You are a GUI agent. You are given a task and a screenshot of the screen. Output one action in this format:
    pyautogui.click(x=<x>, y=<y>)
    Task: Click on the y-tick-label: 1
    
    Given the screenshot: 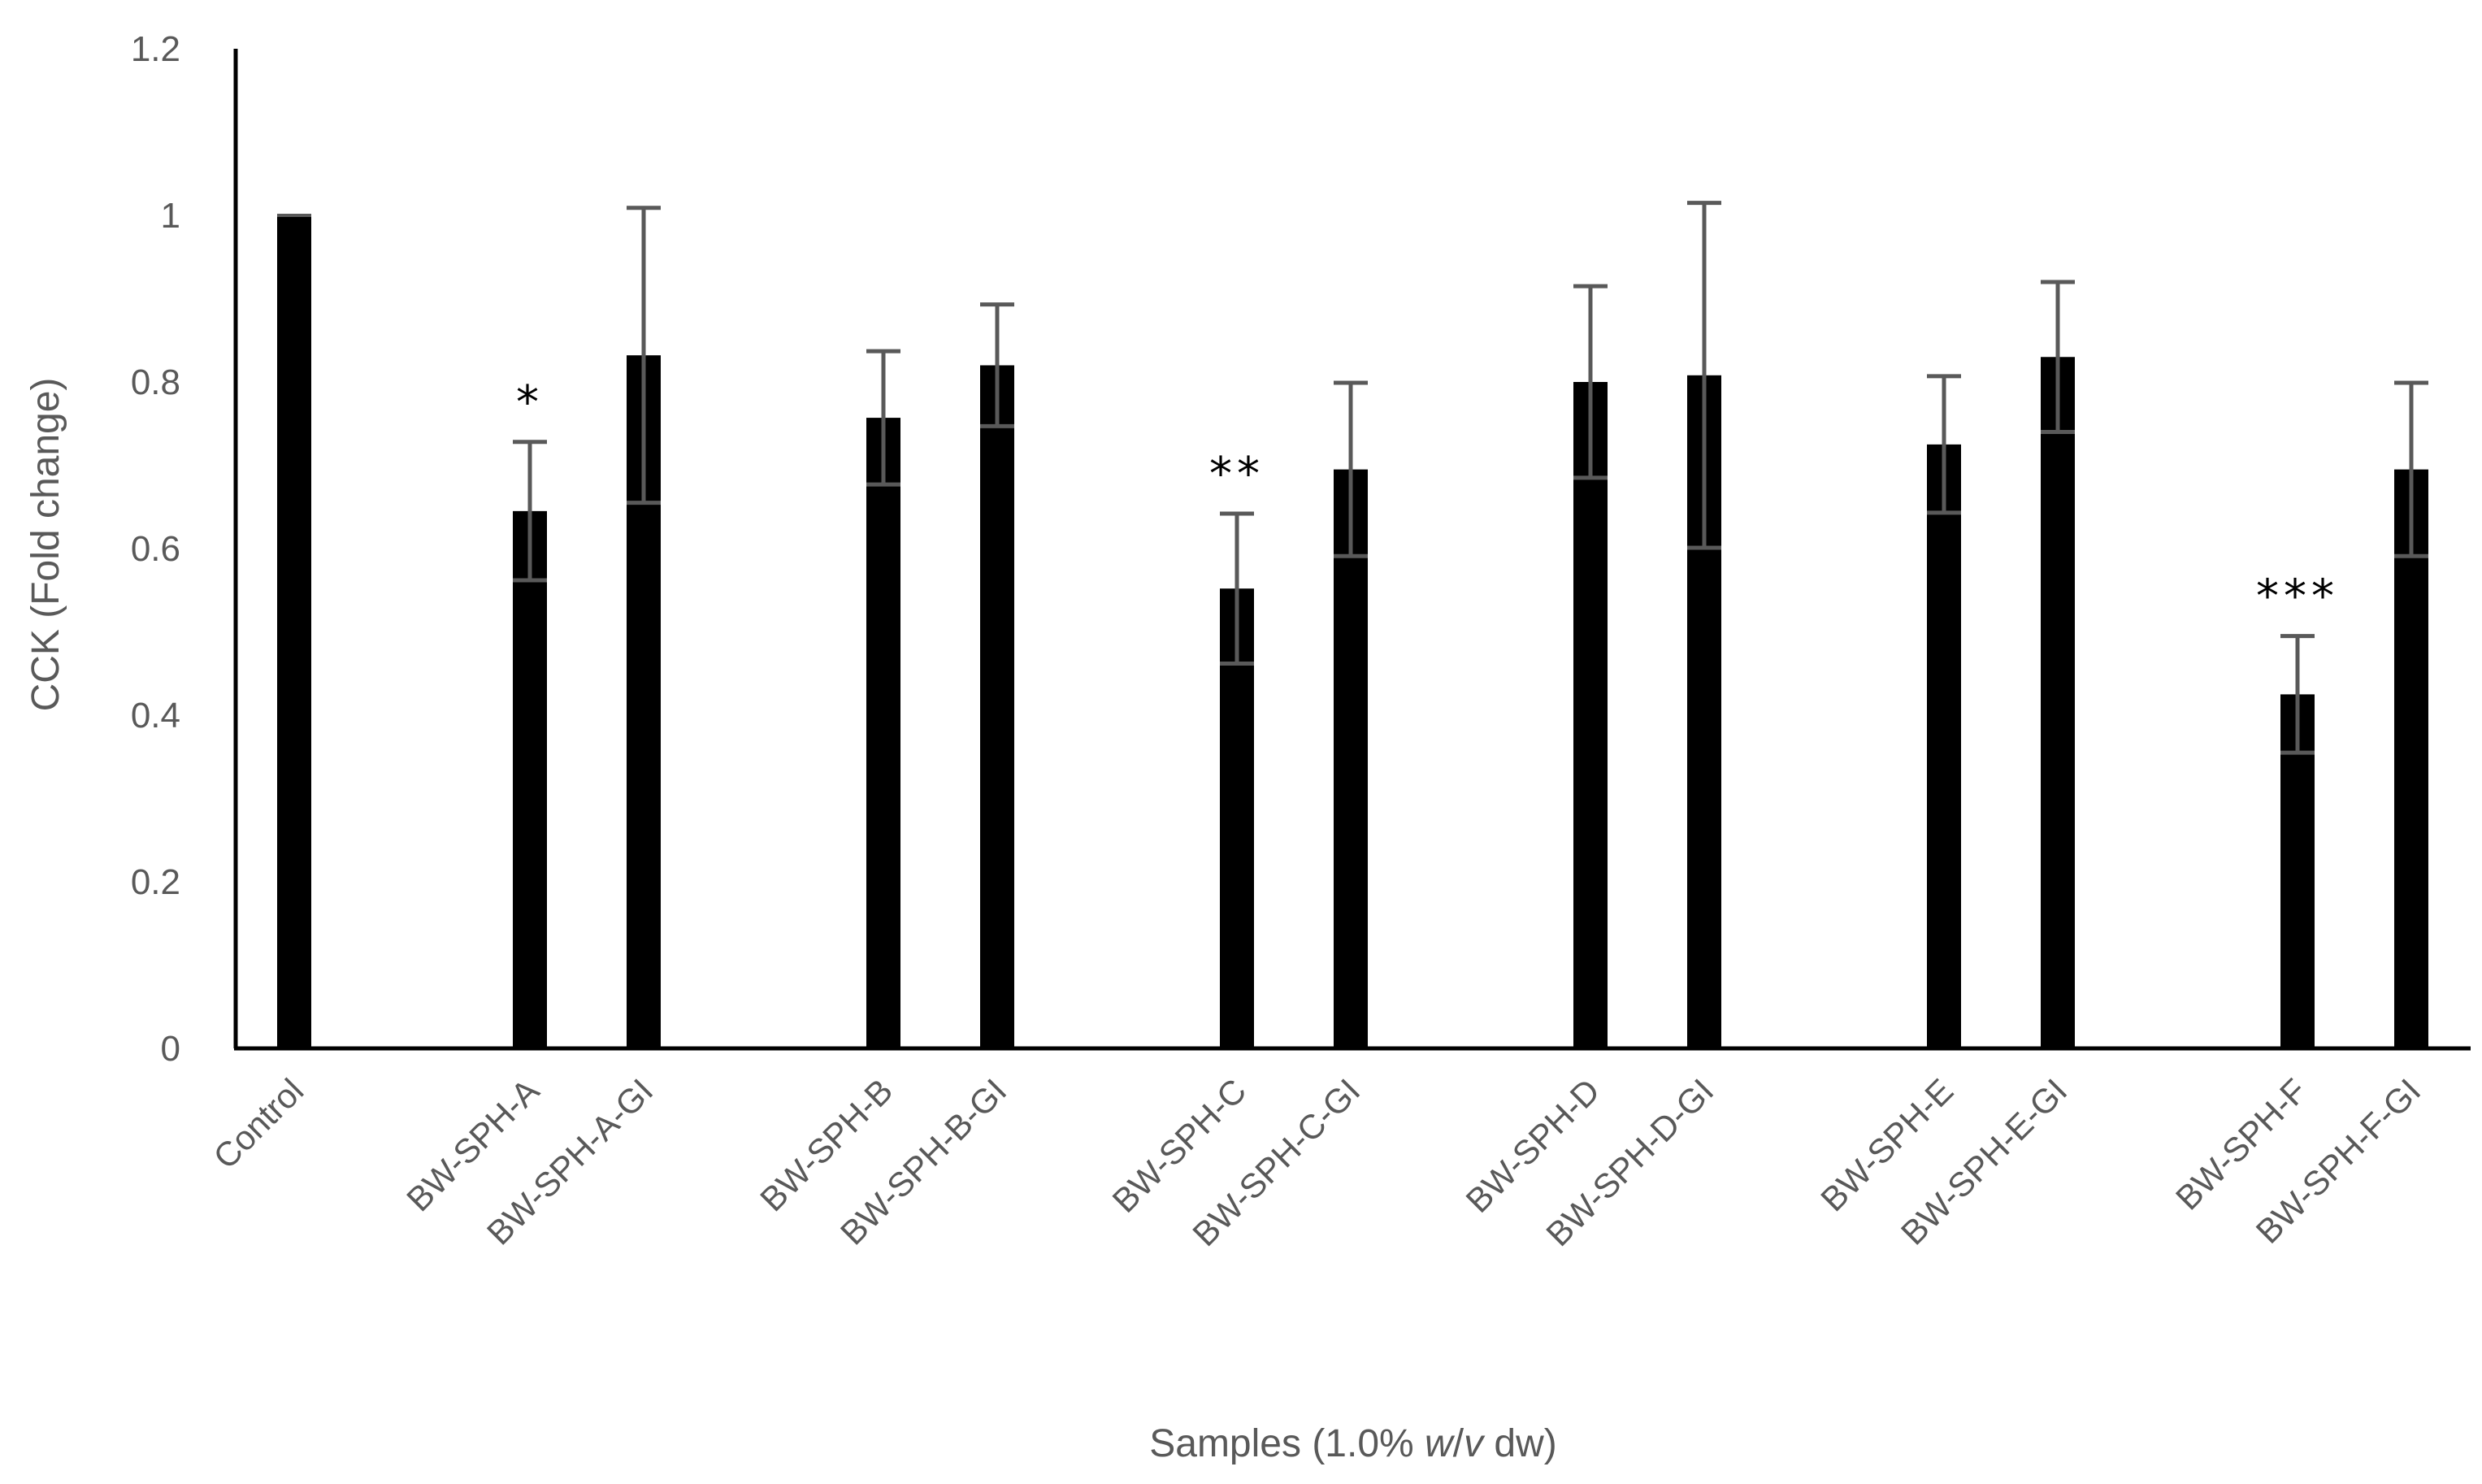 What is the action you would take?
    pyautogui.click(x=170, y=216)
    